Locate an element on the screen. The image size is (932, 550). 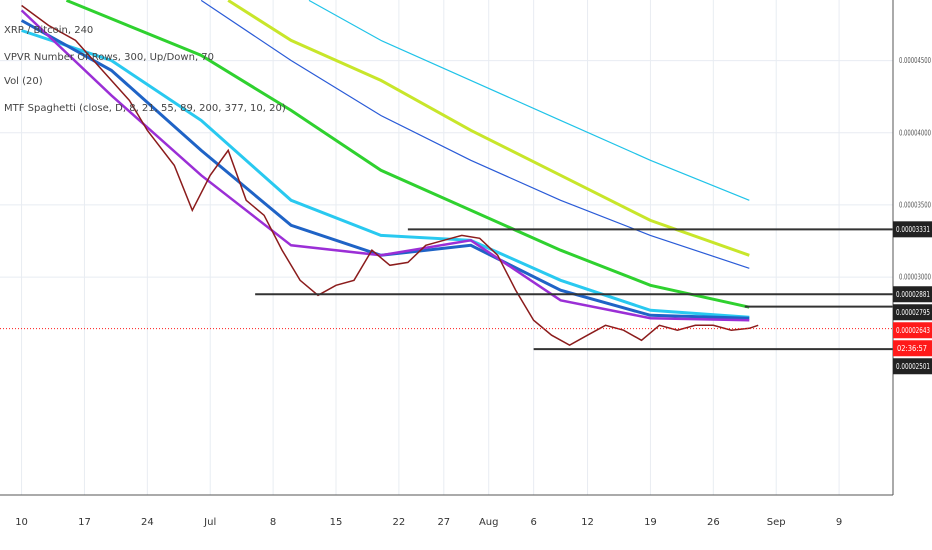
y-tick-label: 0.00004500 is located at coordinates (915, 60).